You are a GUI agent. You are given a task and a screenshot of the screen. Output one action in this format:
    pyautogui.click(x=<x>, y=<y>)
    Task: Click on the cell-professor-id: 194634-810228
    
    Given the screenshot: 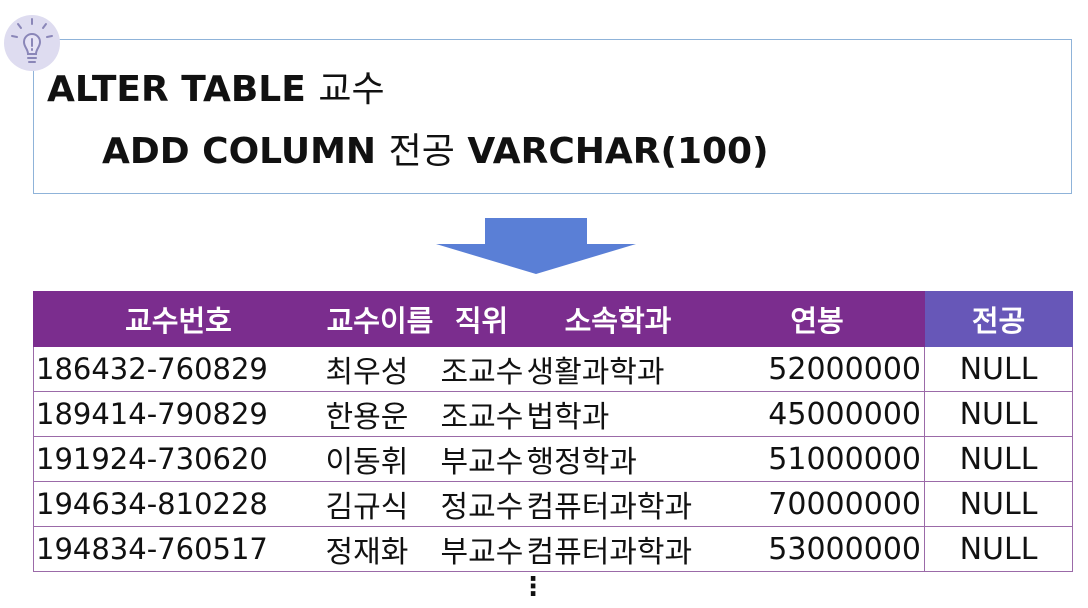 What is the action you would take?
    pyautogui.click(x=178, y=504)
    